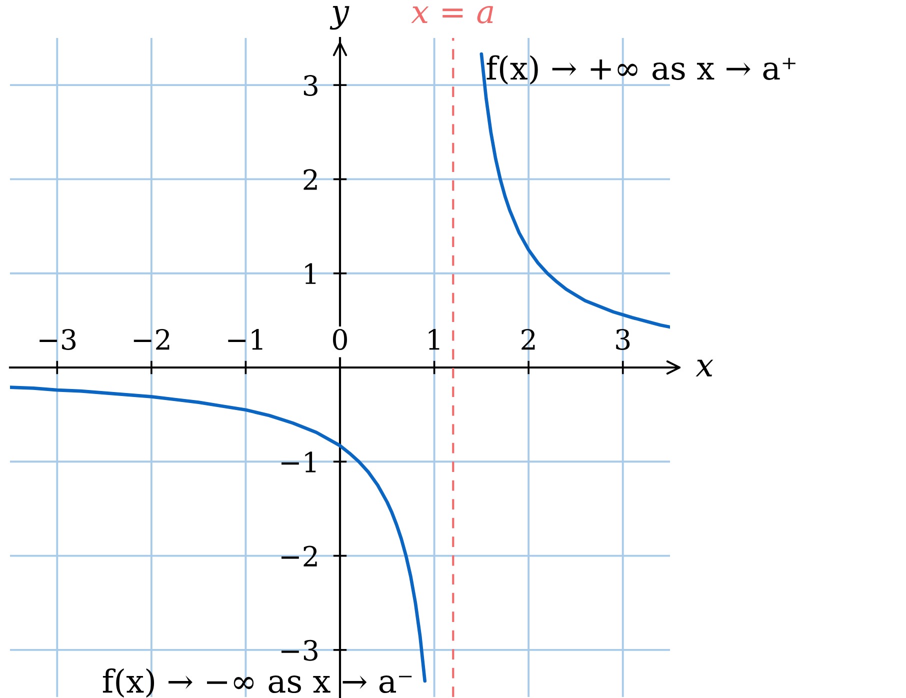 The image size is (906, 698). I want to click on annotation: f(x) → +∞ as x → a⁺, so click(641, 69).